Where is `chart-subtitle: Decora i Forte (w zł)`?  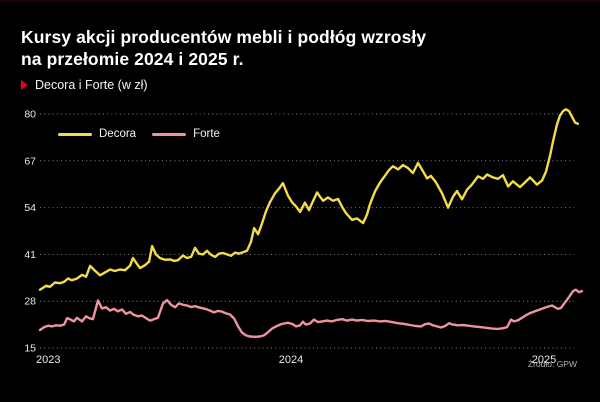
chart-subtitle: Decora i Forte (w zł) is located at coordinates (84, 85).